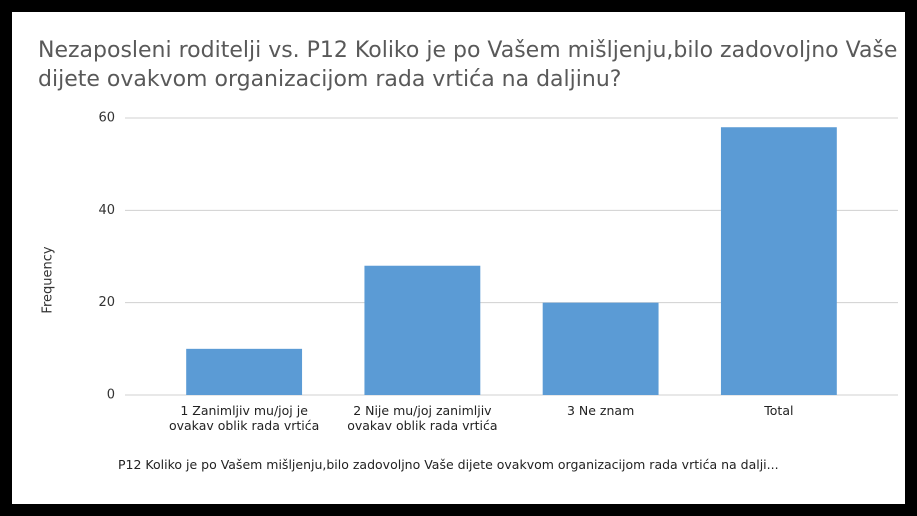 This screenshot has height=516, width=917. I want to click on y-tick-label: 0, so click(111, 395).